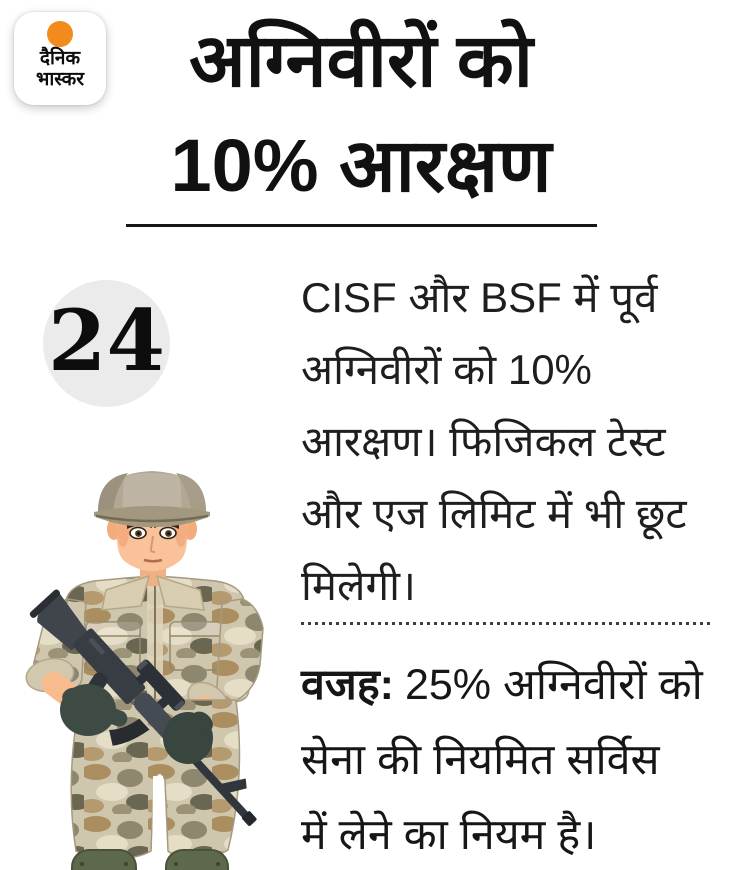  What do you see at coordinates (483, 441) in the screenshot?
I see `fact-line: आरक्षण। फिजिकल टेस्ट` at bounding box center [483, 441].